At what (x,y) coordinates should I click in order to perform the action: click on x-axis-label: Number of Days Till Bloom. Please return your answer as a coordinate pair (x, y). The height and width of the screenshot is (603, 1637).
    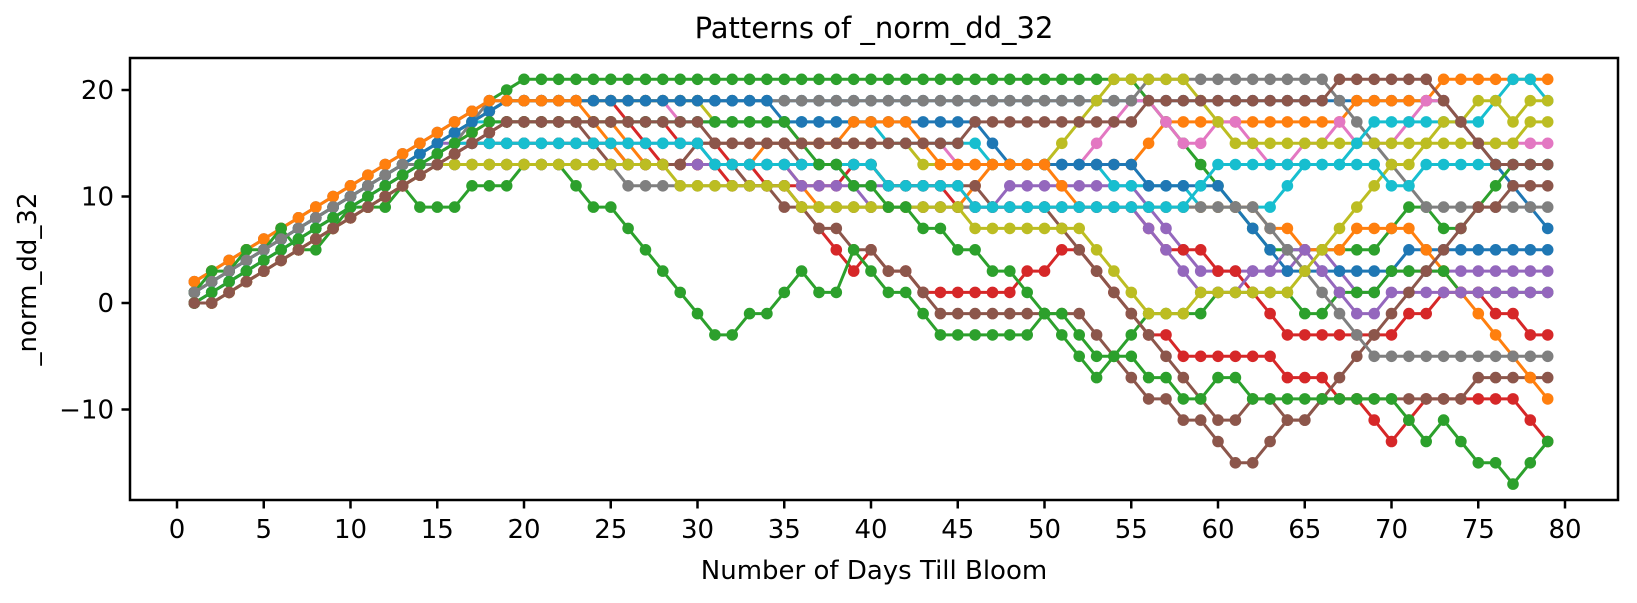
    Looking at the image, I should click on (874, 571).